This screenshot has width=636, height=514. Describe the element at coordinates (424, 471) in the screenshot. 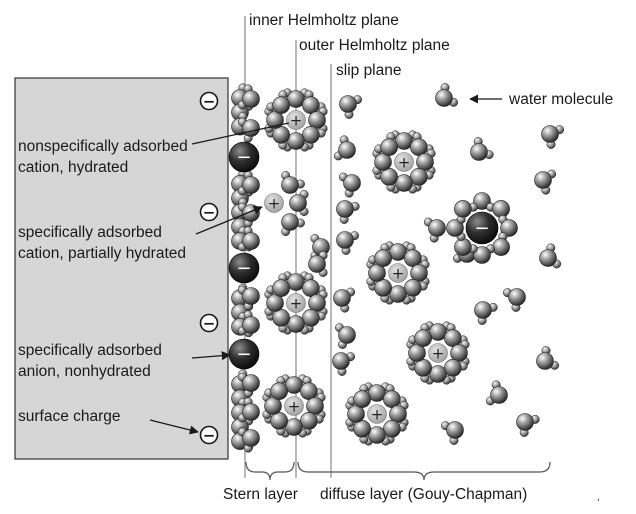

I see `diffuse-layer-brace` at that location.